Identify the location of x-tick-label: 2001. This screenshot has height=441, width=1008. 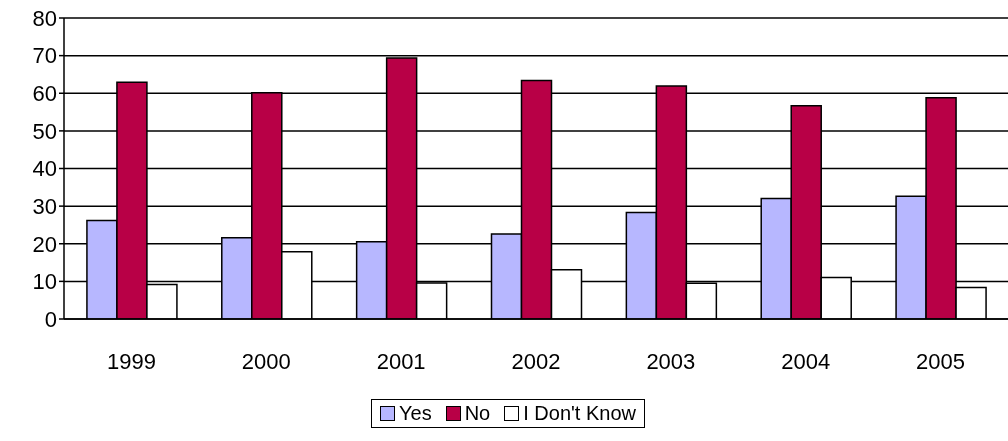
(401, 361).